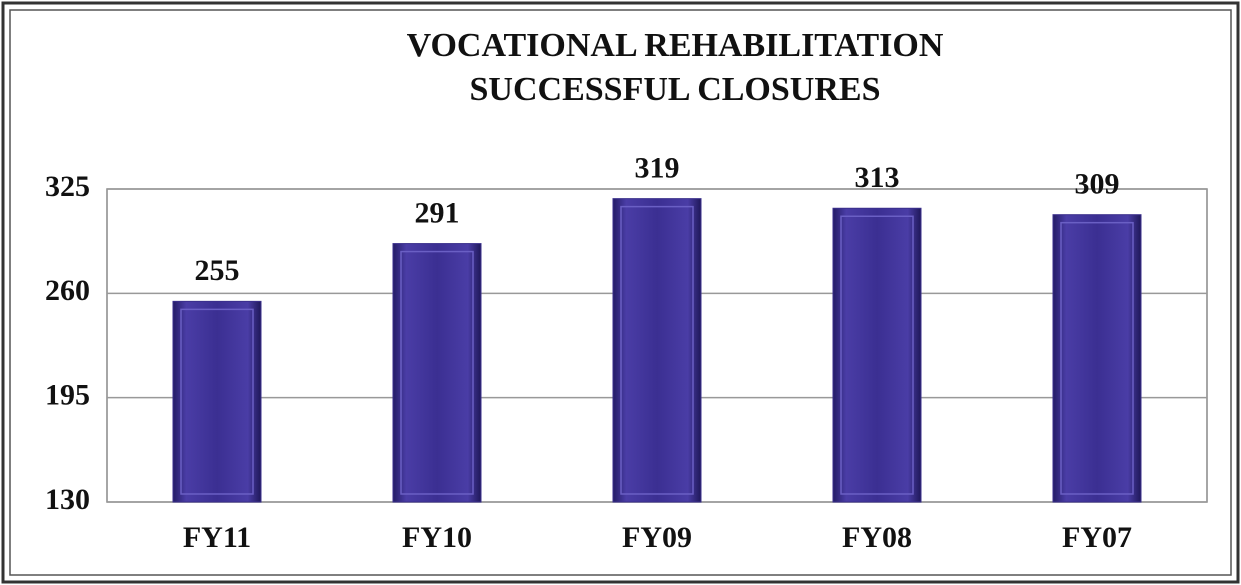  What do you see at coordinates (675, 45) in the screenshot?
I see `chart-title: VOCATIONAL REHABILITATION` at bounding box center [675, 45].